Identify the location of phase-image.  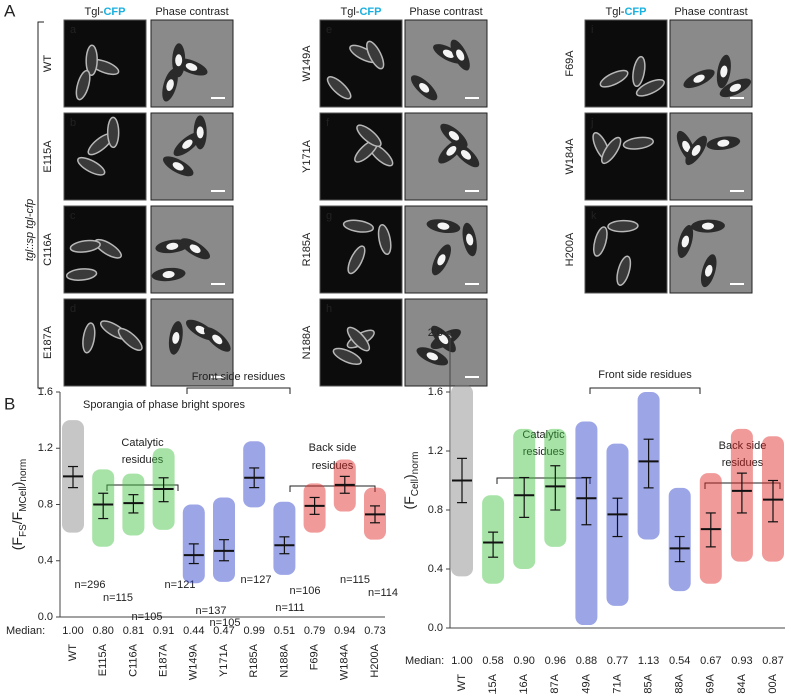
(711, 63).